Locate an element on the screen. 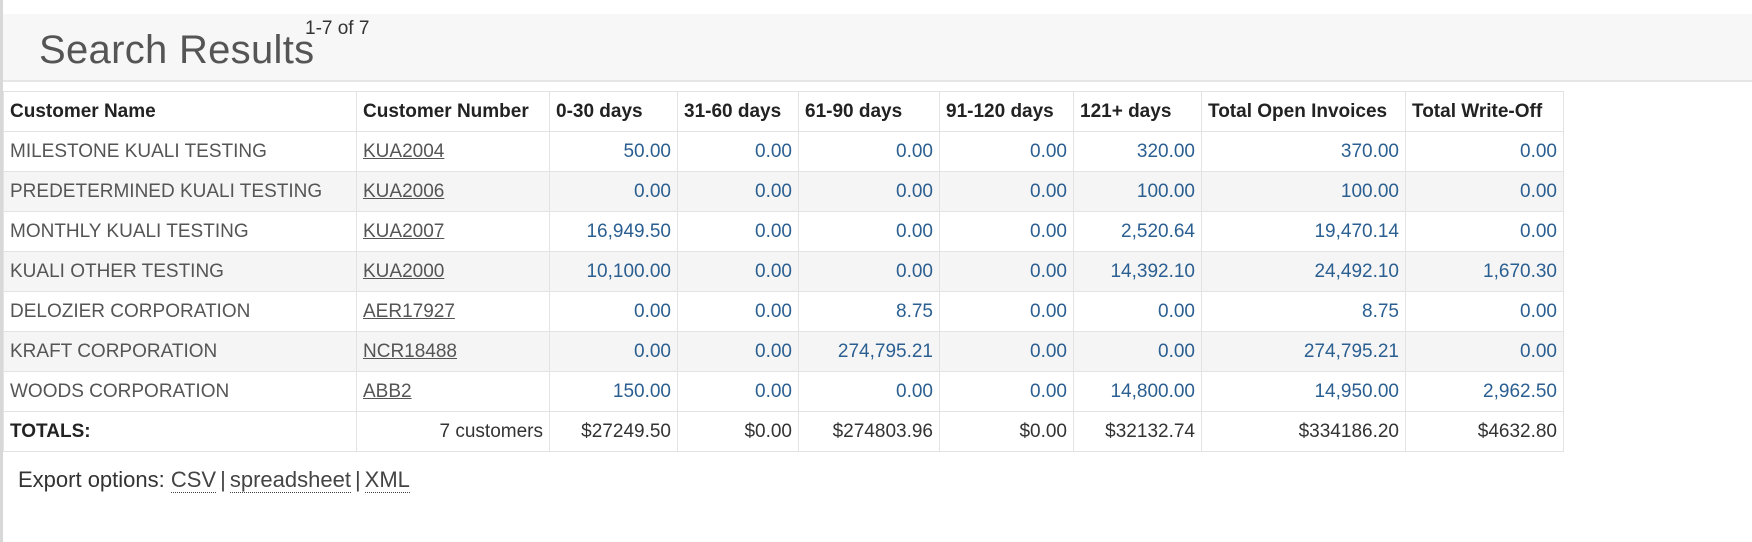 The width and height of the screenshot is (1752, 542). amount-121-plus: 100.00 is located at coordinates (1137, 191).